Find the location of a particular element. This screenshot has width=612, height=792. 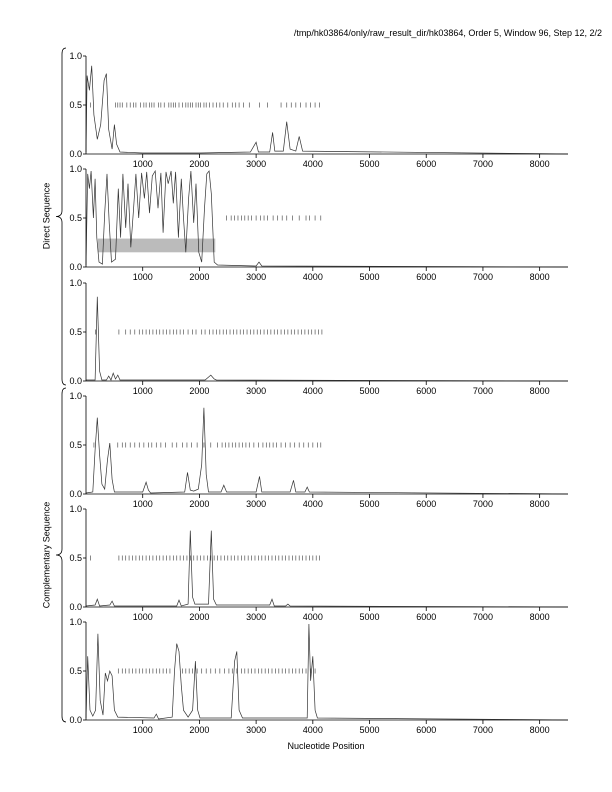

direct-sequence-label: Direct Sequence is located at coordinates (45, 216).